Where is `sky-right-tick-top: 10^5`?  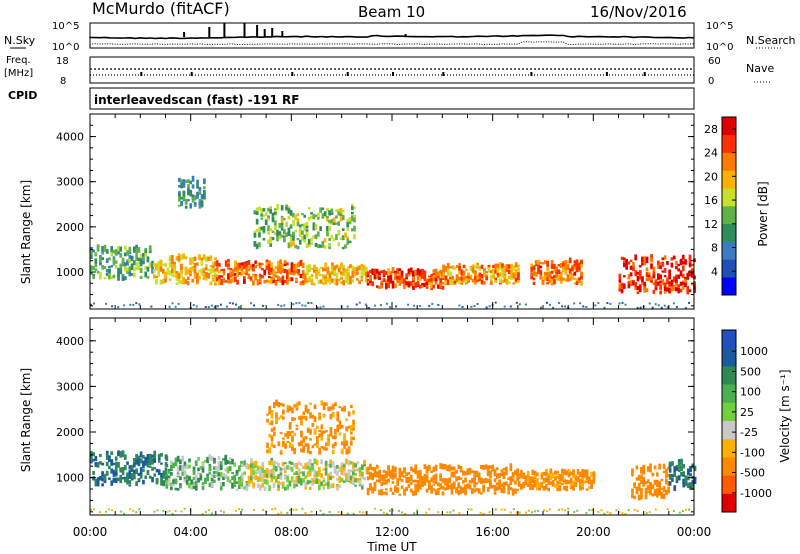
sky-right-tick-top: 10^5 is located at coordinates (719, 26).